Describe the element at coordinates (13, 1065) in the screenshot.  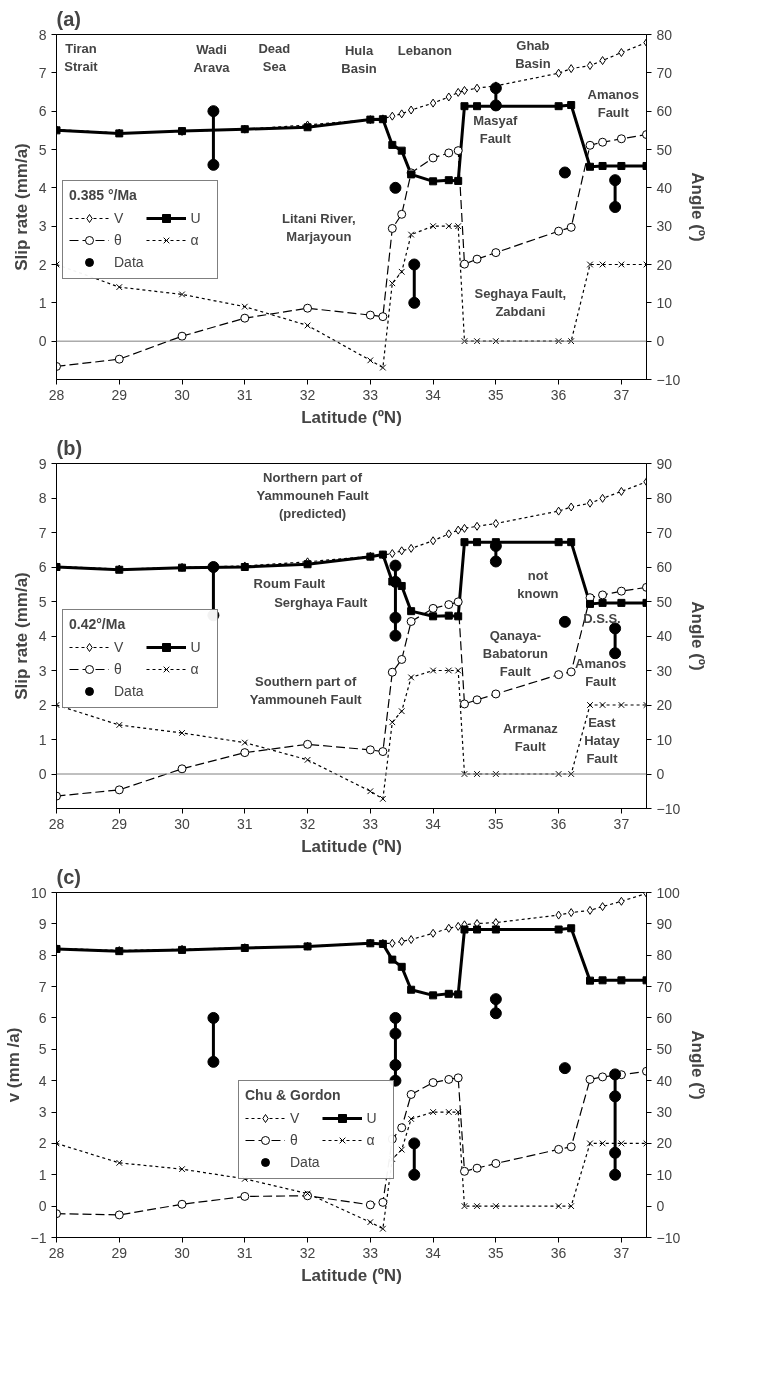
I see `y-axis-title: v (mm /a)` at that location.